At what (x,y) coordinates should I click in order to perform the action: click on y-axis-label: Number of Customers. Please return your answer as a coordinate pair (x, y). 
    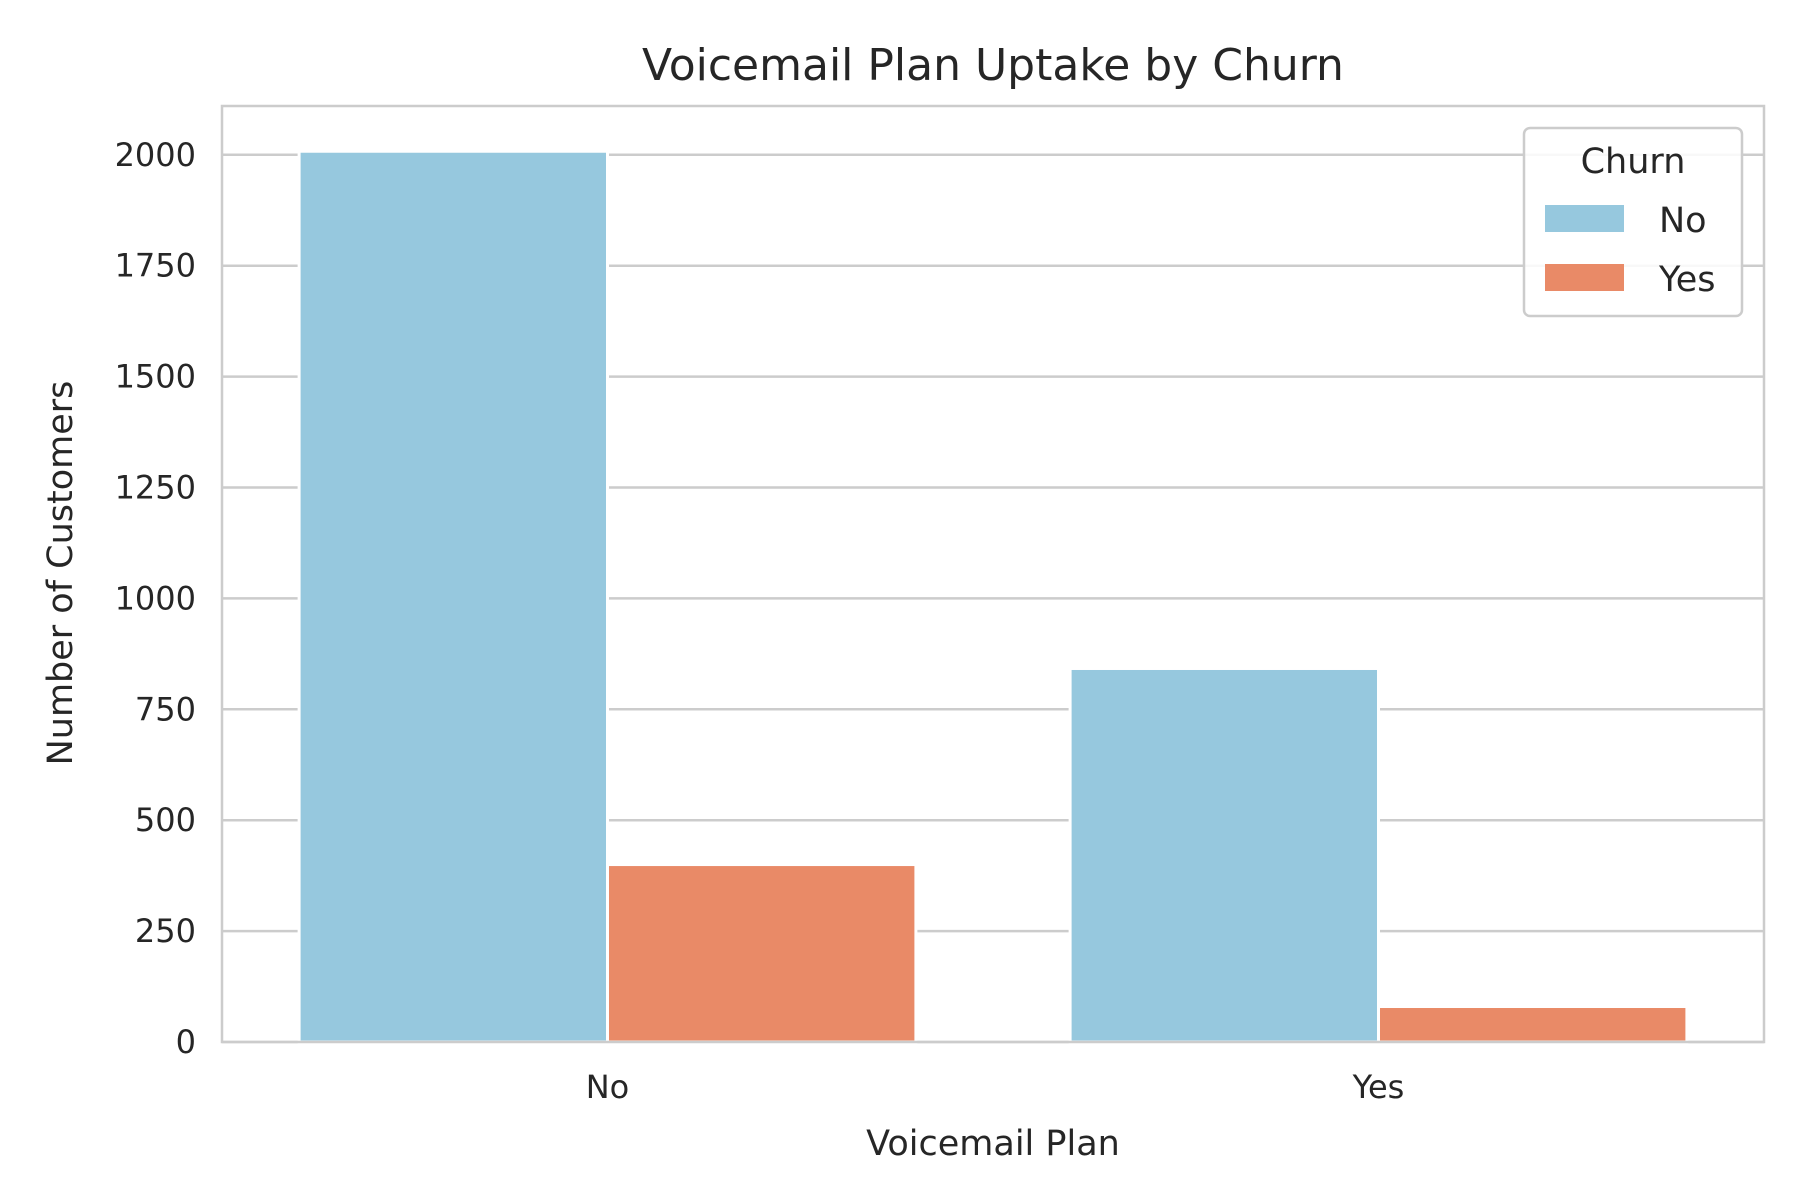
    Looking at the image, I should click on (61, 573).